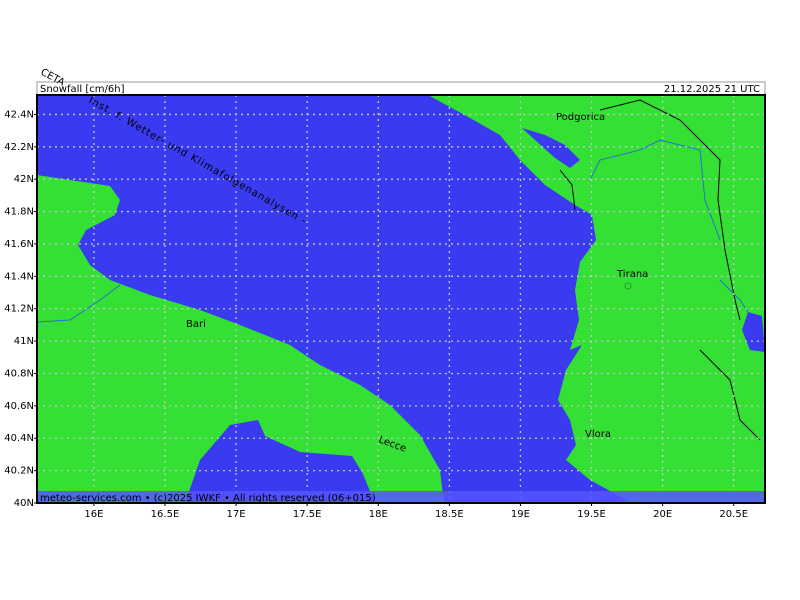 Image resolution: width=800 pixels, height=600 pixels. What do you see at coordinates (24, 179) in the screenshot?
I see `lat-tick-label: 42N` at bounding box center [24, 179].